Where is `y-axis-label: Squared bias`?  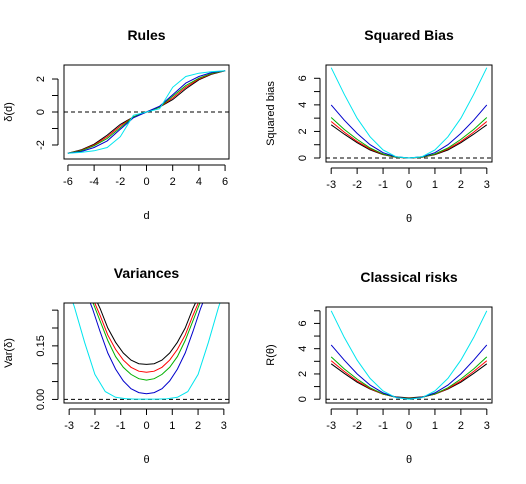
y-axis-label: Squared bias is located at coordinates (271, 113).